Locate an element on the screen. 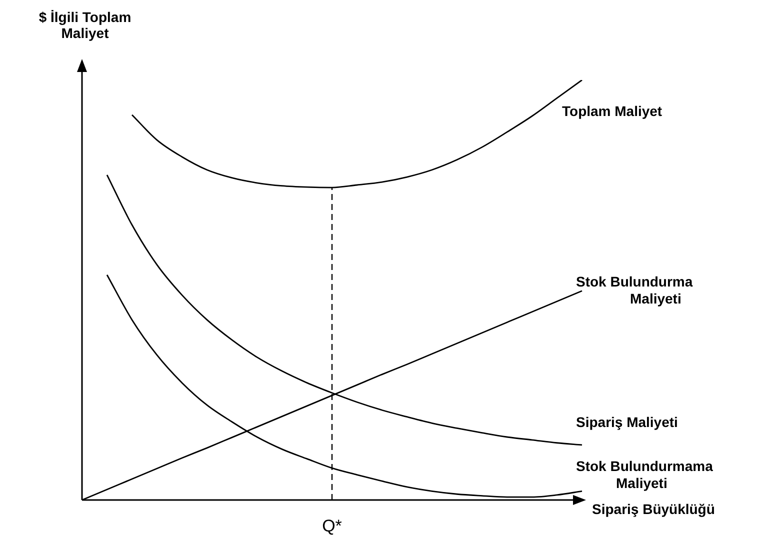 This screenshot has height=558, width=767. series-label: Sipariş Maliyeti is located at coordinates (627, 422).